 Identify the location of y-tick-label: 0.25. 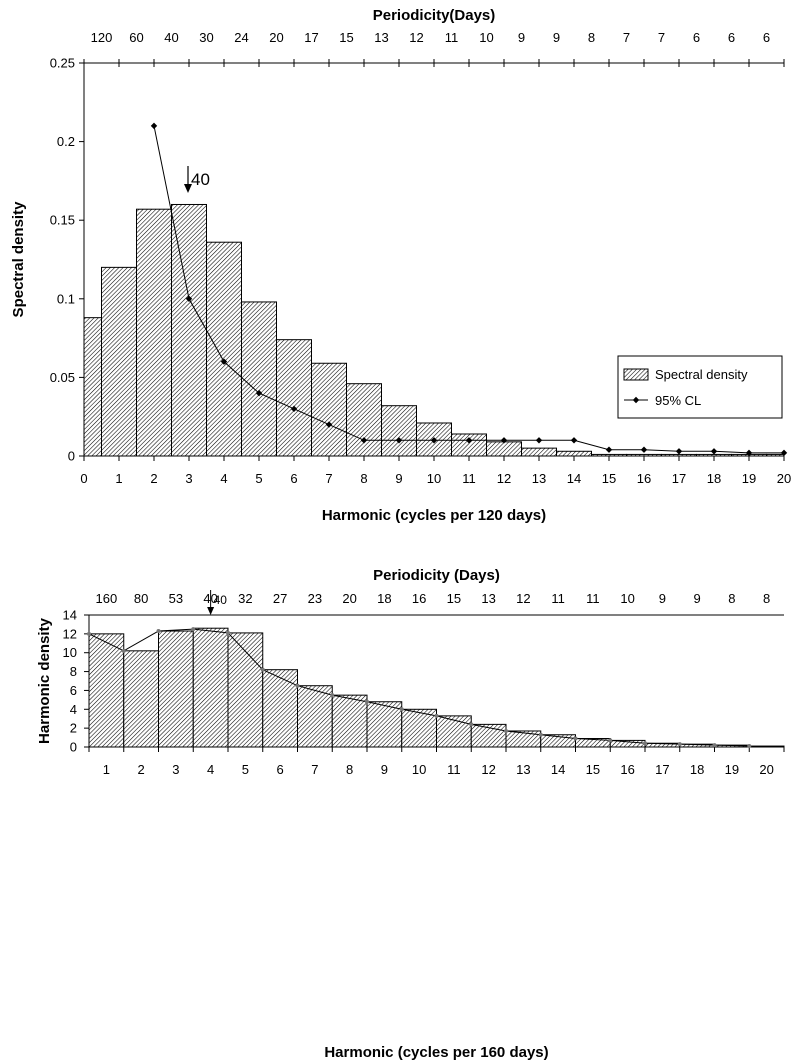
(62, 63).